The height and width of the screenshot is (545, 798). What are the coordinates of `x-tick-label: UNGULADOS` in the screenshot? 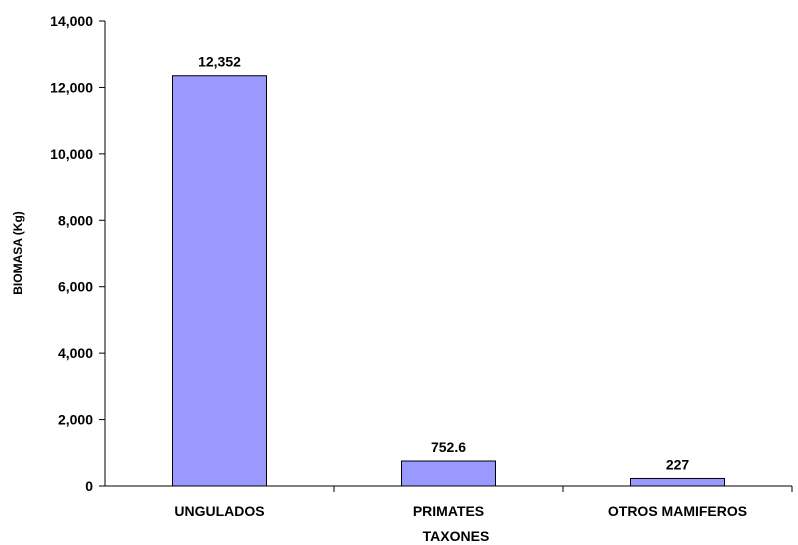 It's located at (219, 511).